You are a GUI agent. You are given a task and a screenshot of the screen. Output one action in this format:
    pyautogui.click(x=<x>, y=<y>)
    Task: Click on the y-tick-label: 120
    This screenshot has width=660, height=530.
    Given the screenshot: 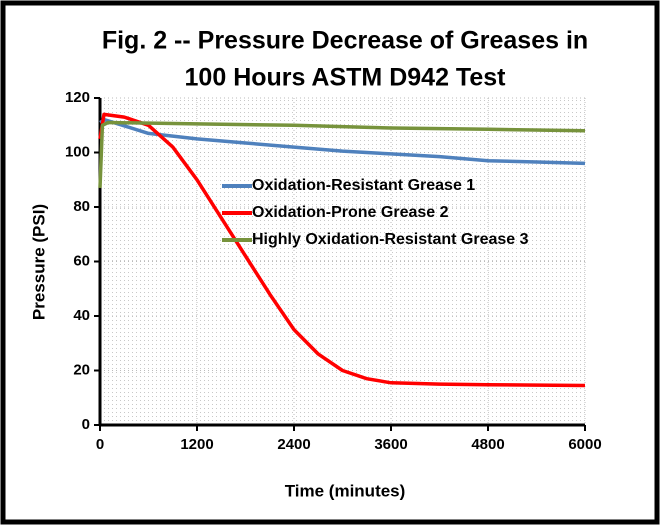 What is the action you would take?
    pyautogui.click(x=77, y=97)
    